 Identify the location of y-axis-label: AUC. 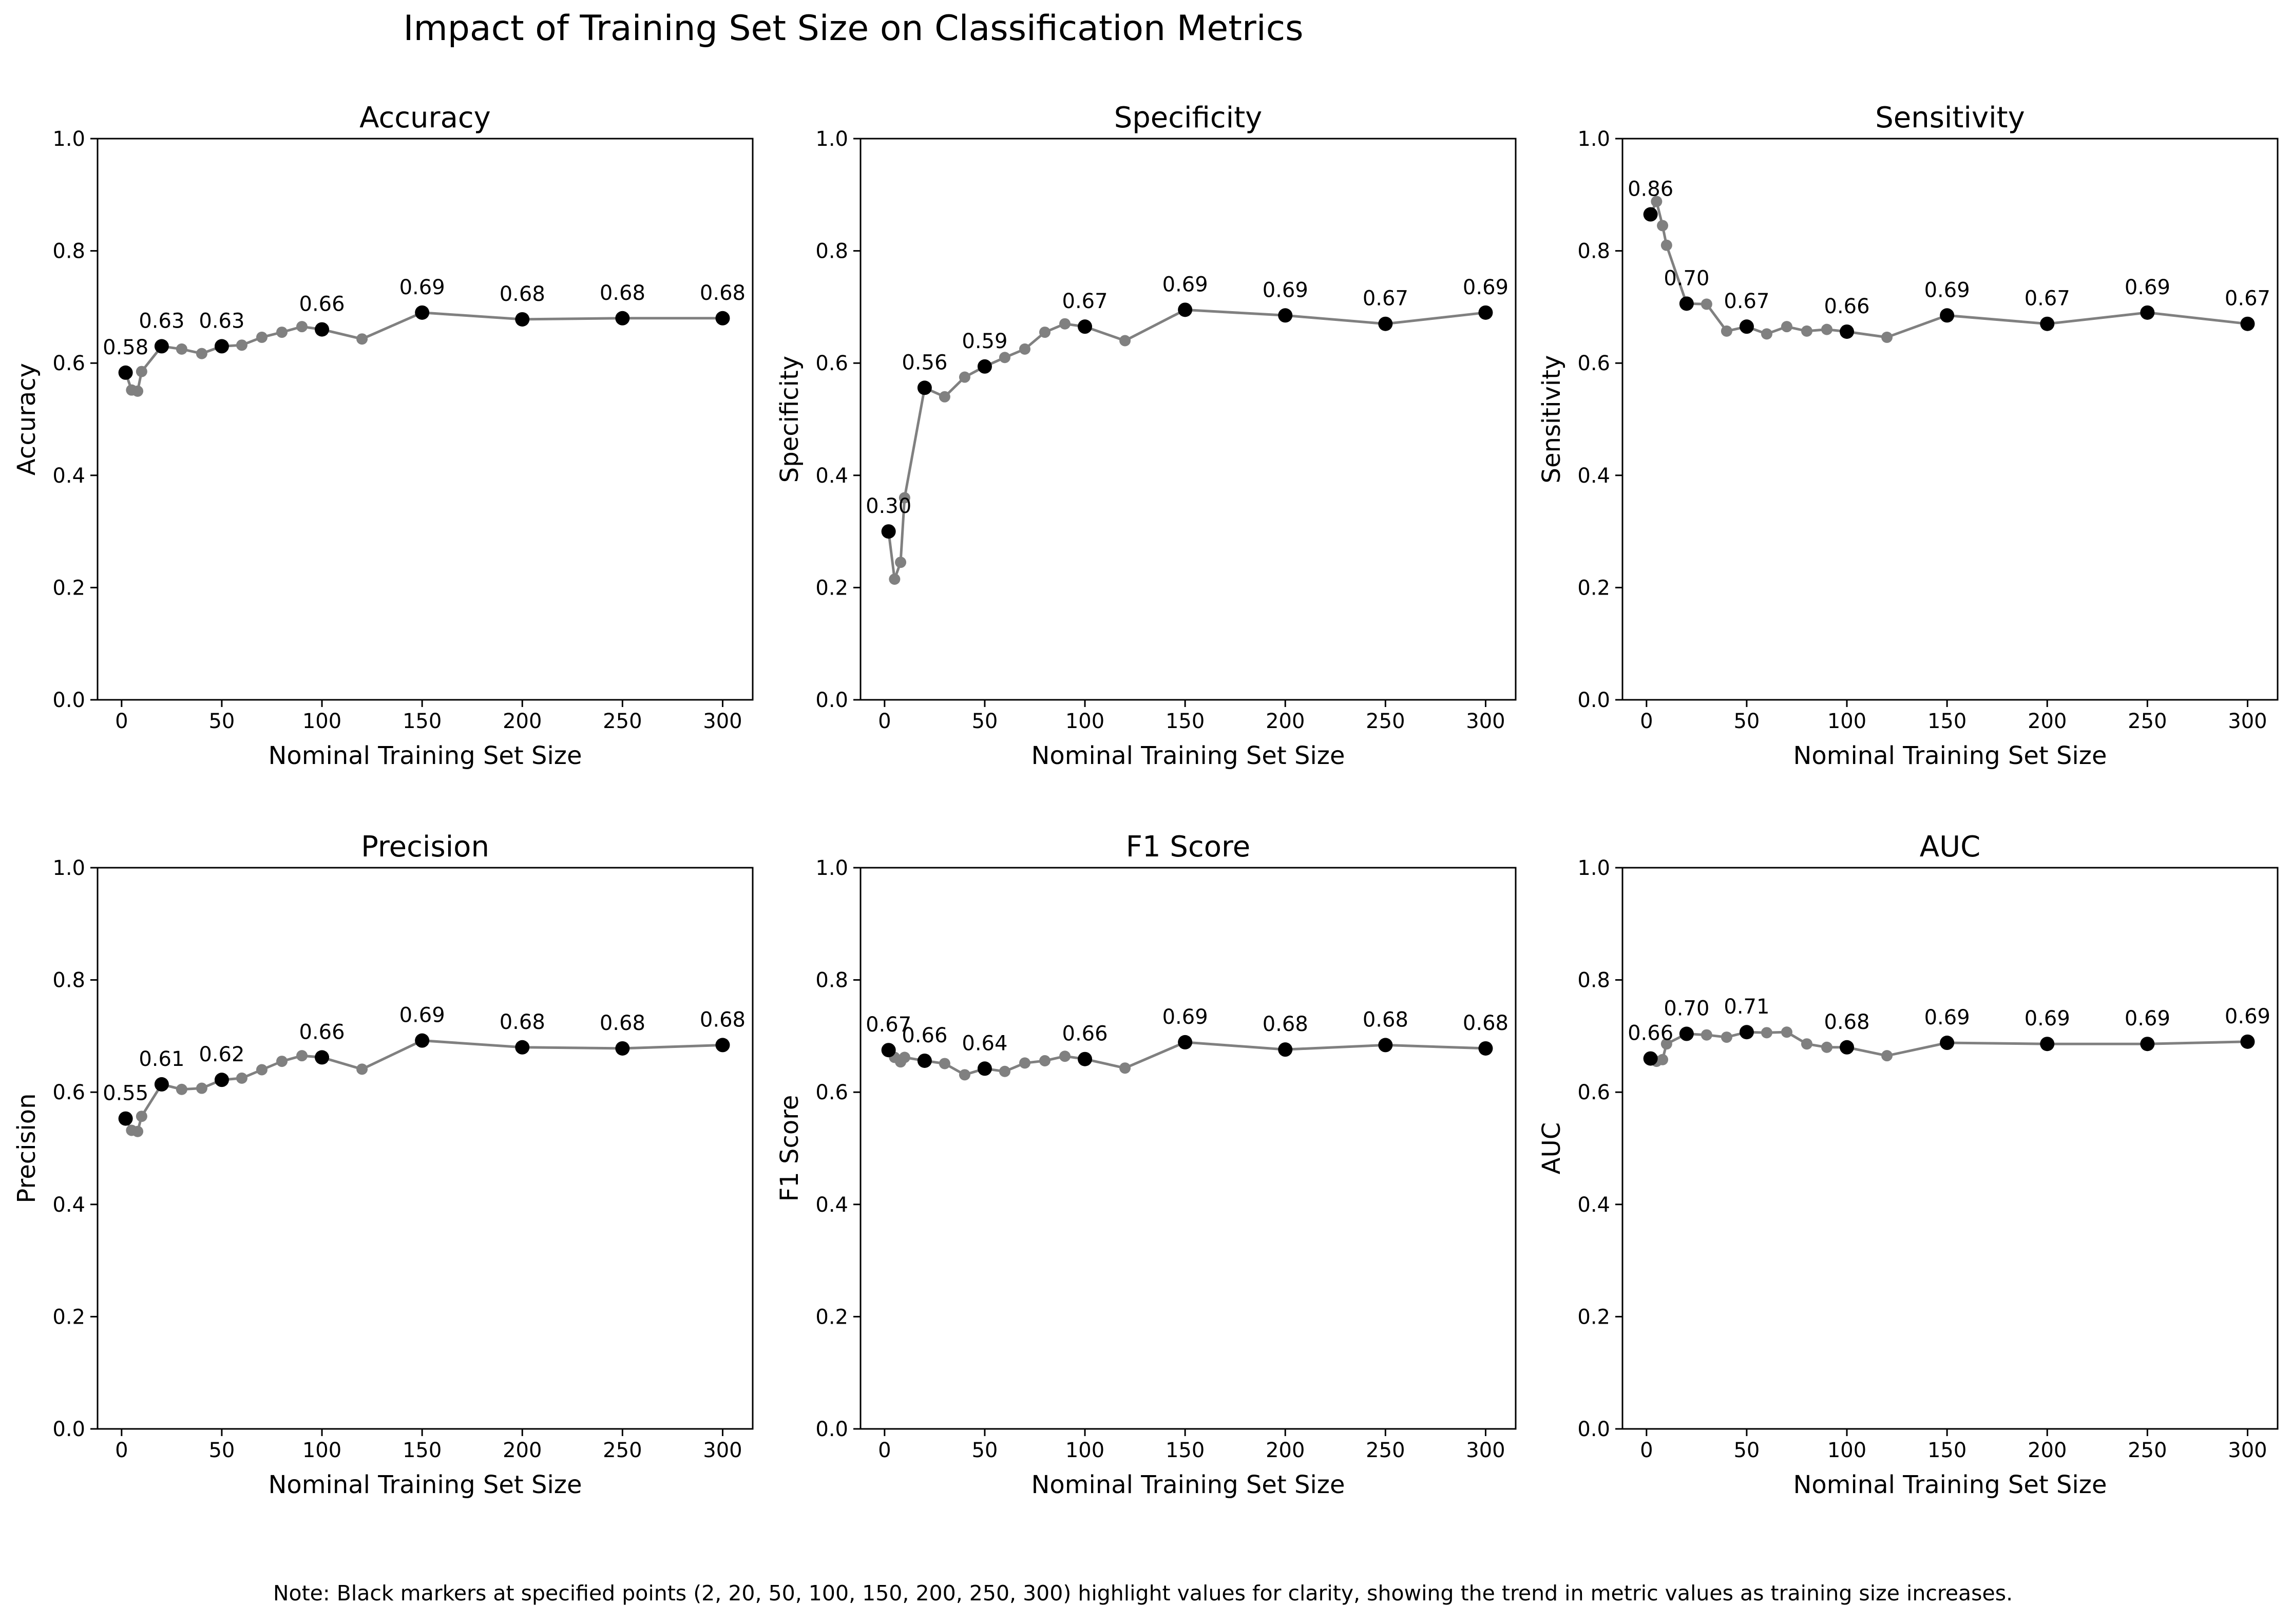
(1551, 1148).